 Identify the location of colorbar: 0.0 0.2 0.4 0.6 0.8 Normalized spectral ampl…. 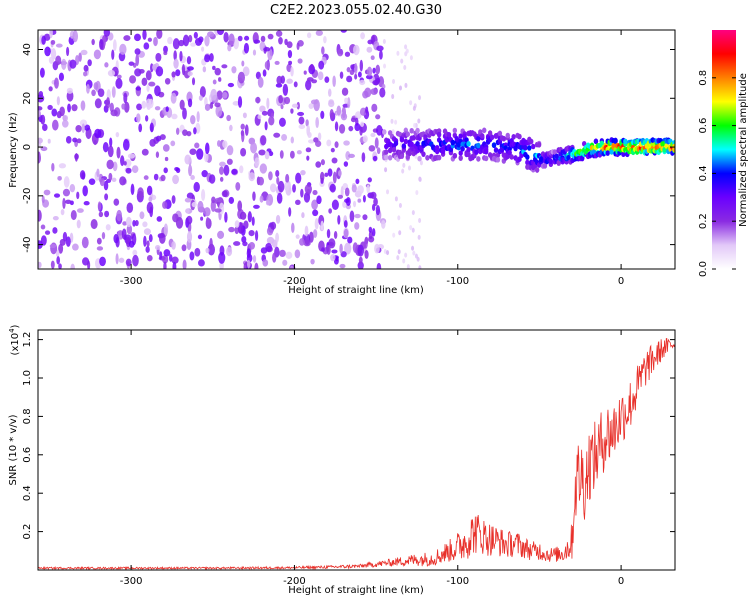
(723, 153).